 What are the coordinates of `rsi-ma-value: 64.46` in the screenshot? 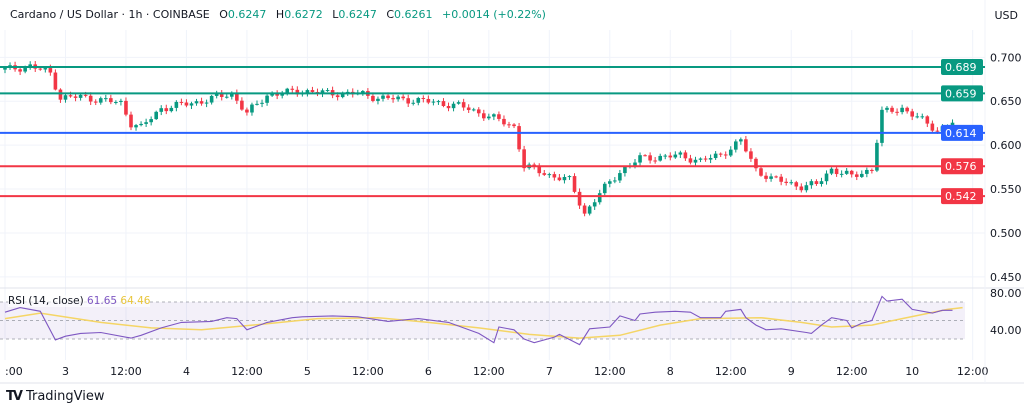 It's located at (135, 301).